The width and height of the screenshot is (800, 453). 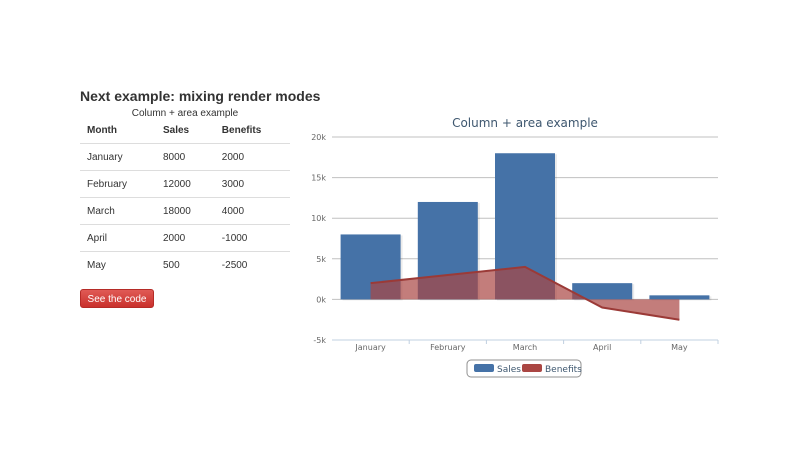 I want to click on cell-benefits: 3000, so click(x=252, y=184).